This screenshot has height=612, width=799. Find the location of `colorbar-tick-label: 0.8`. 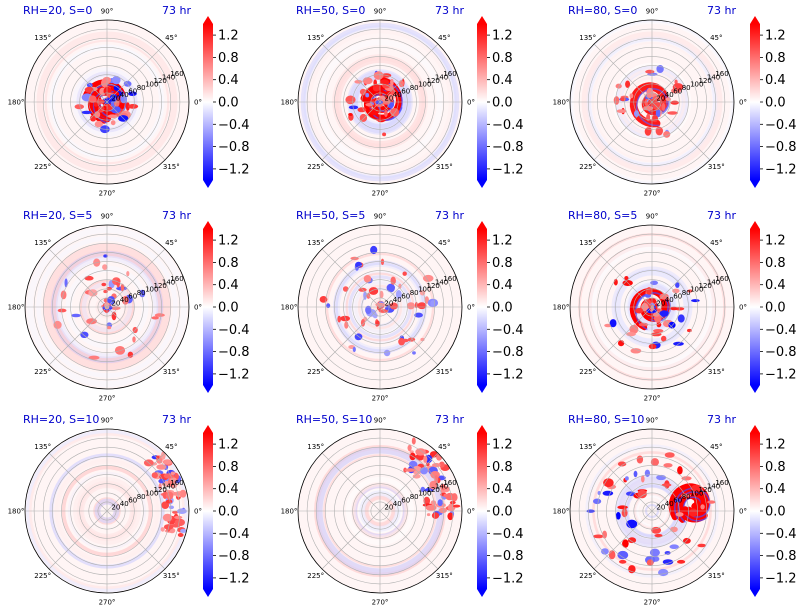

colorbar-tick-label: 0.8 is located at coordinates (228, 263).